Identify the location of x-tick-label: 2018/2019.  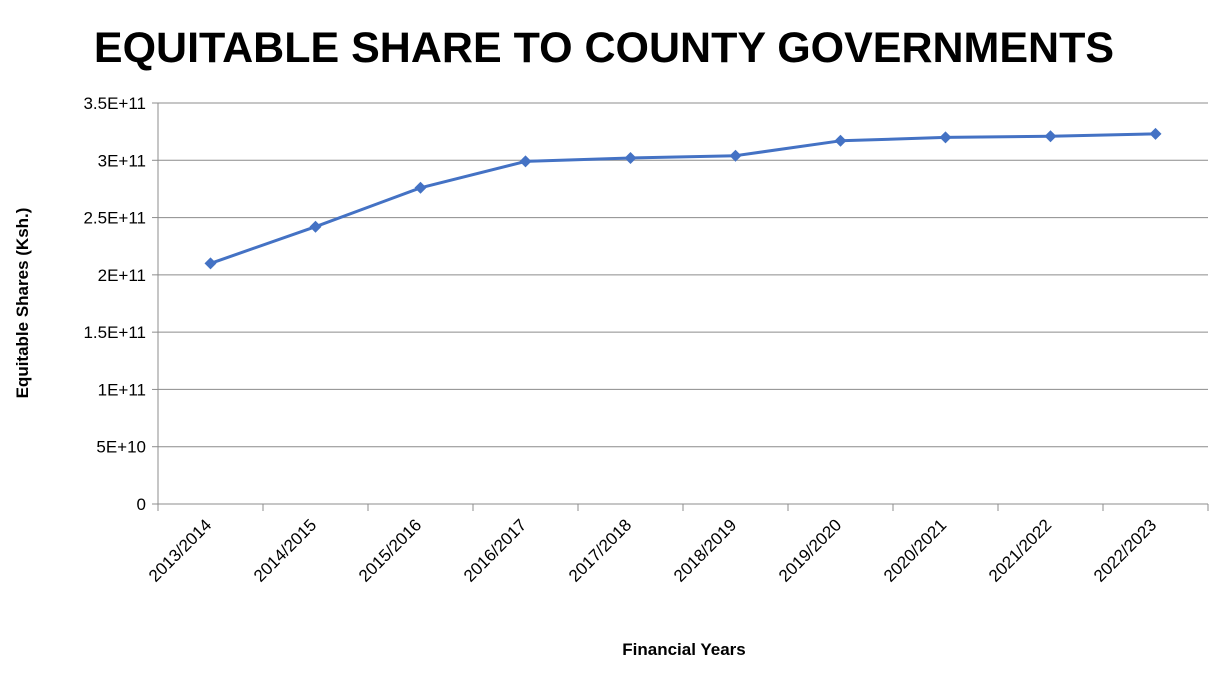
(705, 550).